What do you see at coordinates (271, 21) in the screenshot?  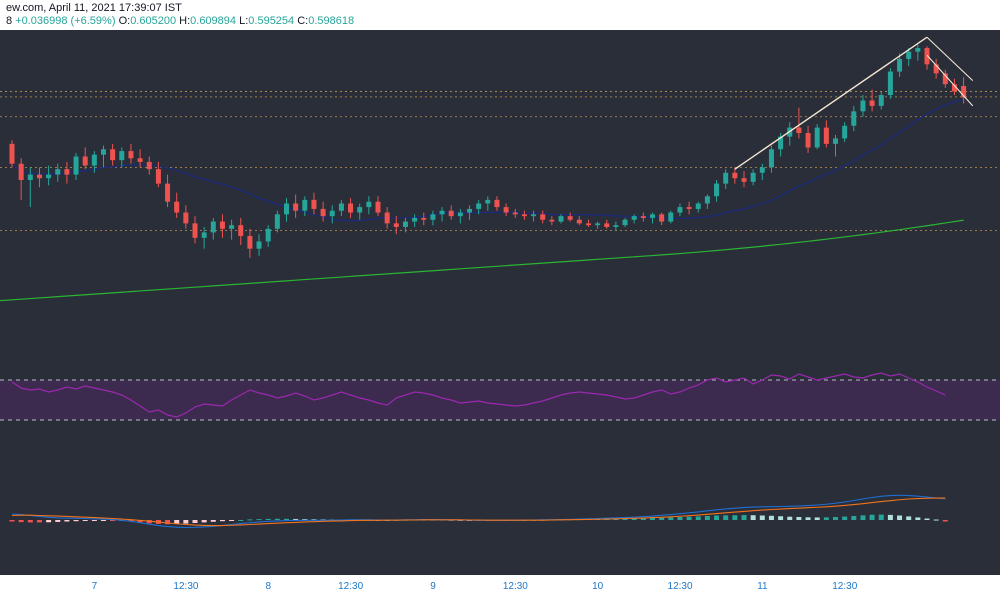 I see `low-value: 0.595254` at bounding box center [271, 21].